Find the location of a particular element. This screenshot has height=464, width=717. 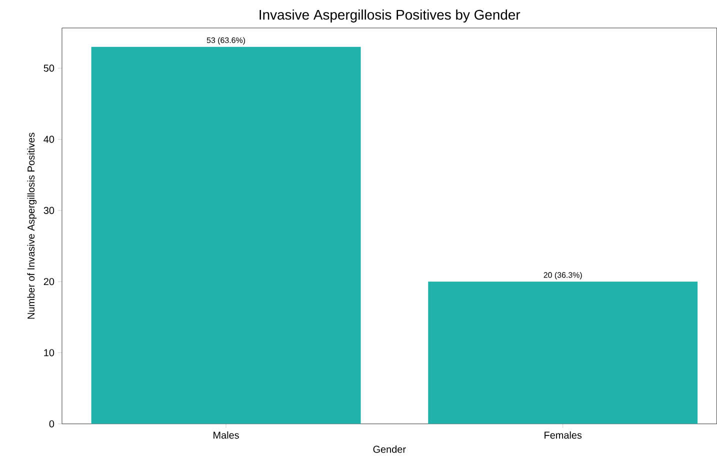

y-tick-label: 10 is located at coordinates (49, 352).